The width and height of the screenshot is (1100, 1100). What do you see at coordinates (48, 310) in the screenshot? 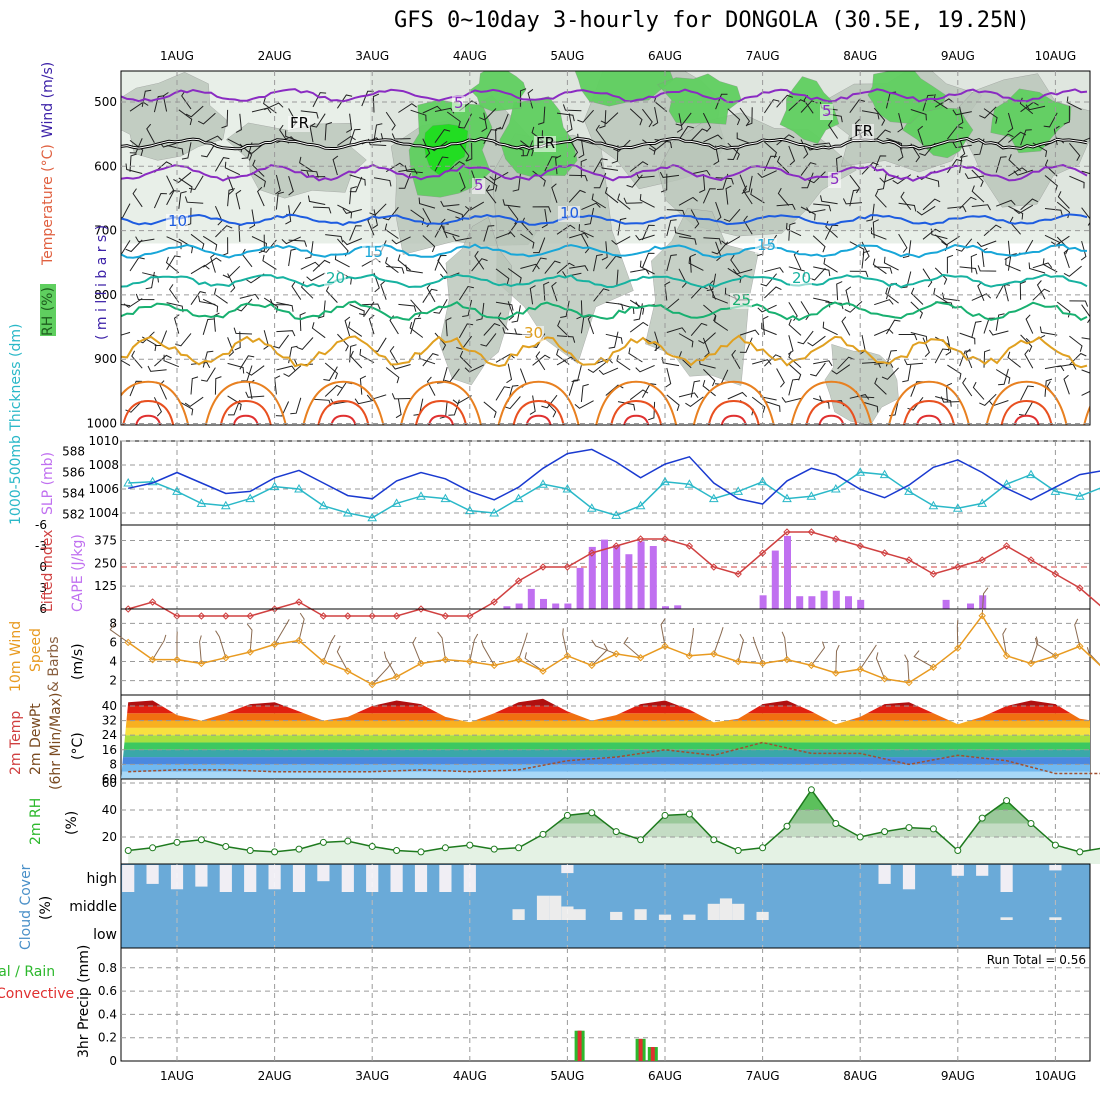
I see `rh-legend-swatch` at bounding box center [48, 310].